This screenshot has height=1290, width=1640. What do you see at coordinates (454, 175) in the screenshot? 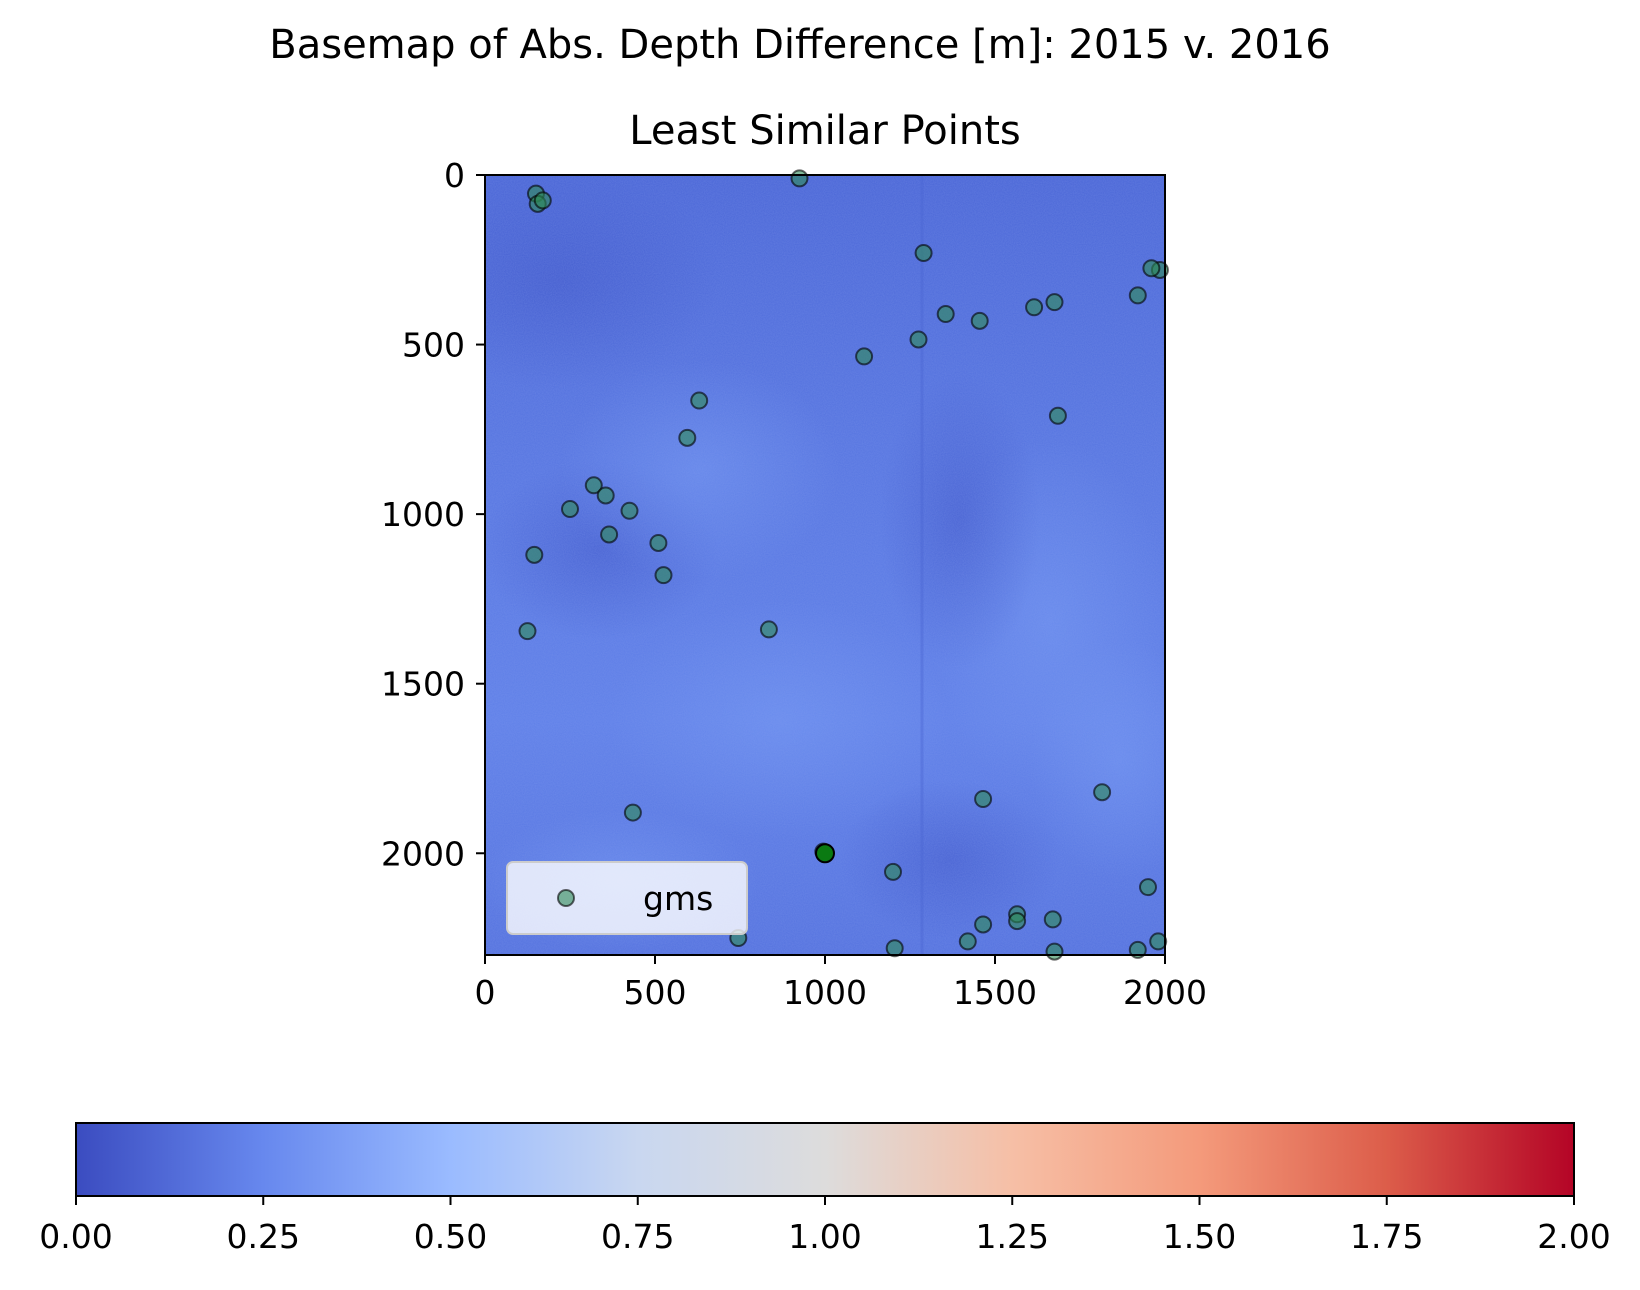
I see `y-tick-label: 0` at bounding box center [454, 175].